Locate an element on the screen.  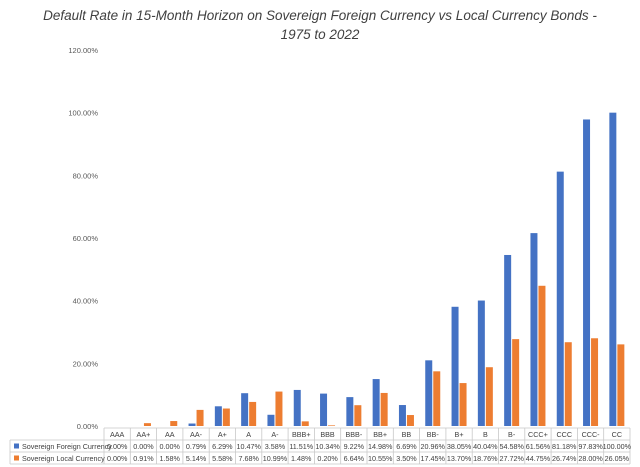
data-label: 10.47% is located at coordinates (248, 446).